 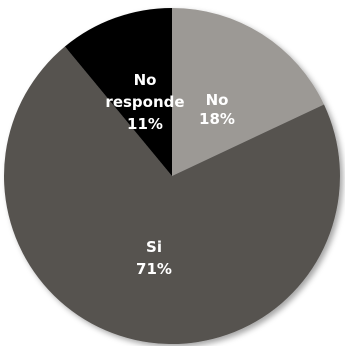 What do you see at coordinates (144, 102) in the screenshot?
I see `slice-category-label: responde` at bounding box center [144, 102].